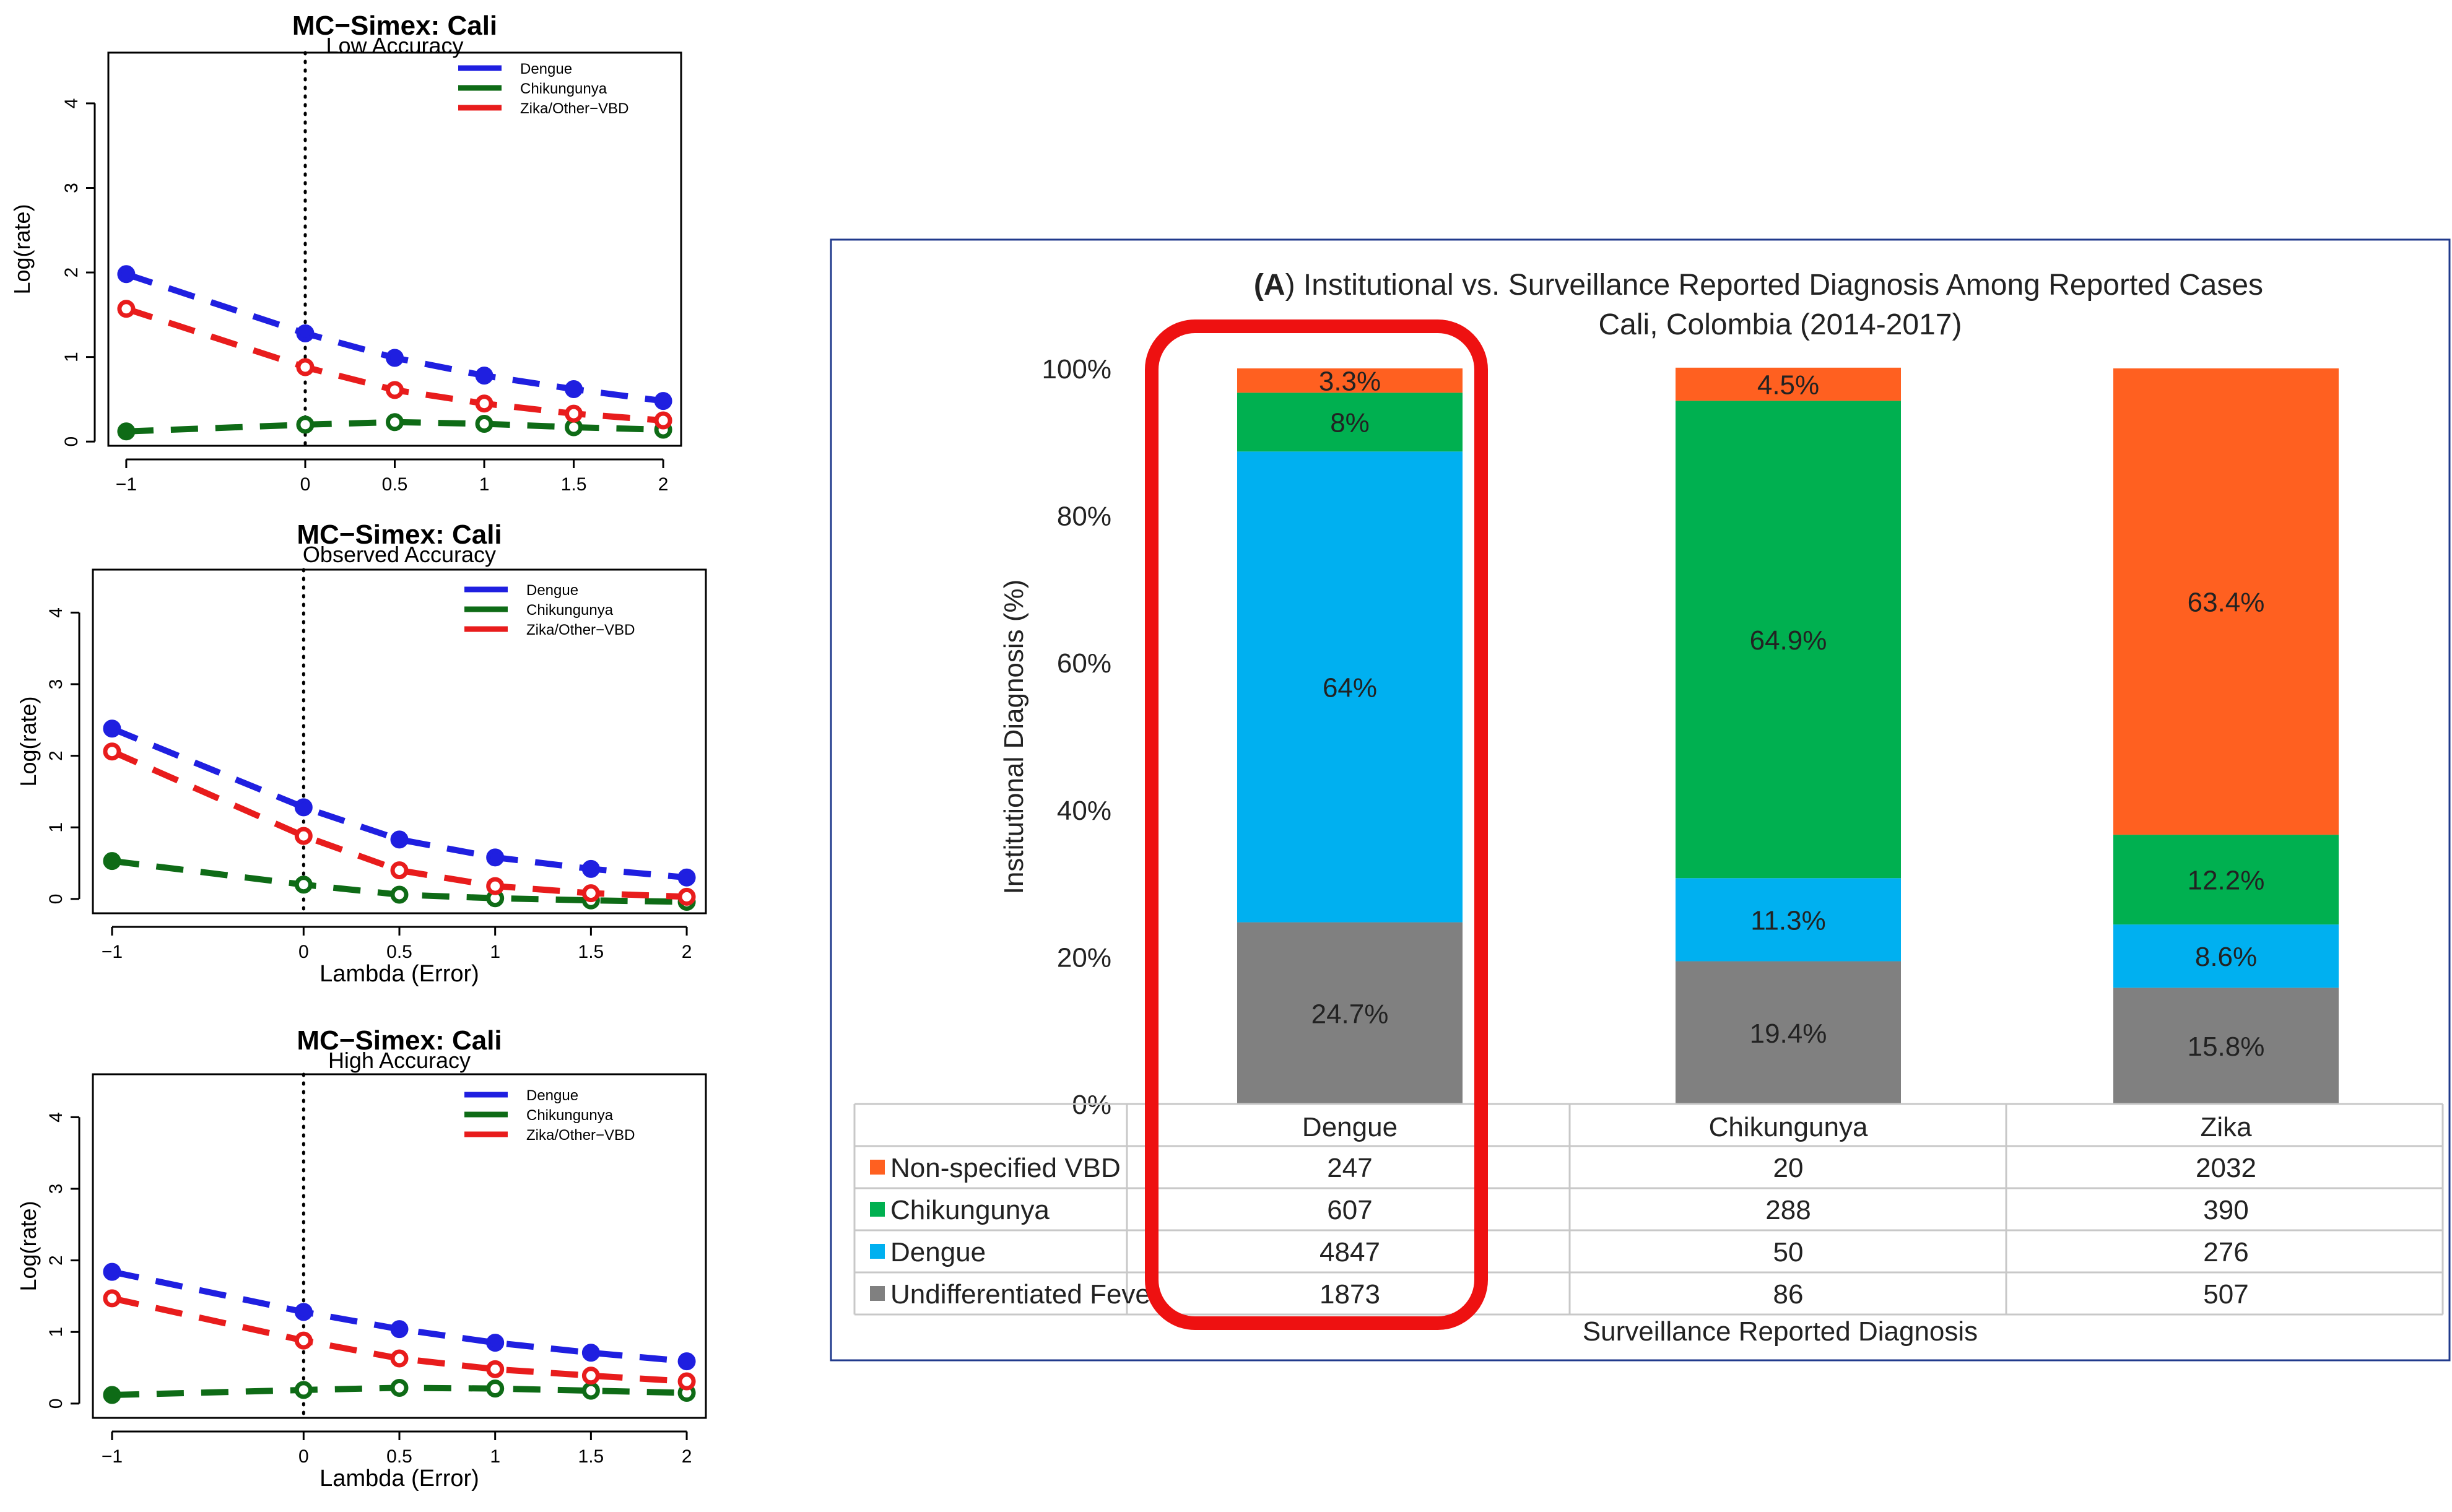  Describe the element at coordinates (2225, 1252) in the screenshot. I see `table-cell: 276` at that location.